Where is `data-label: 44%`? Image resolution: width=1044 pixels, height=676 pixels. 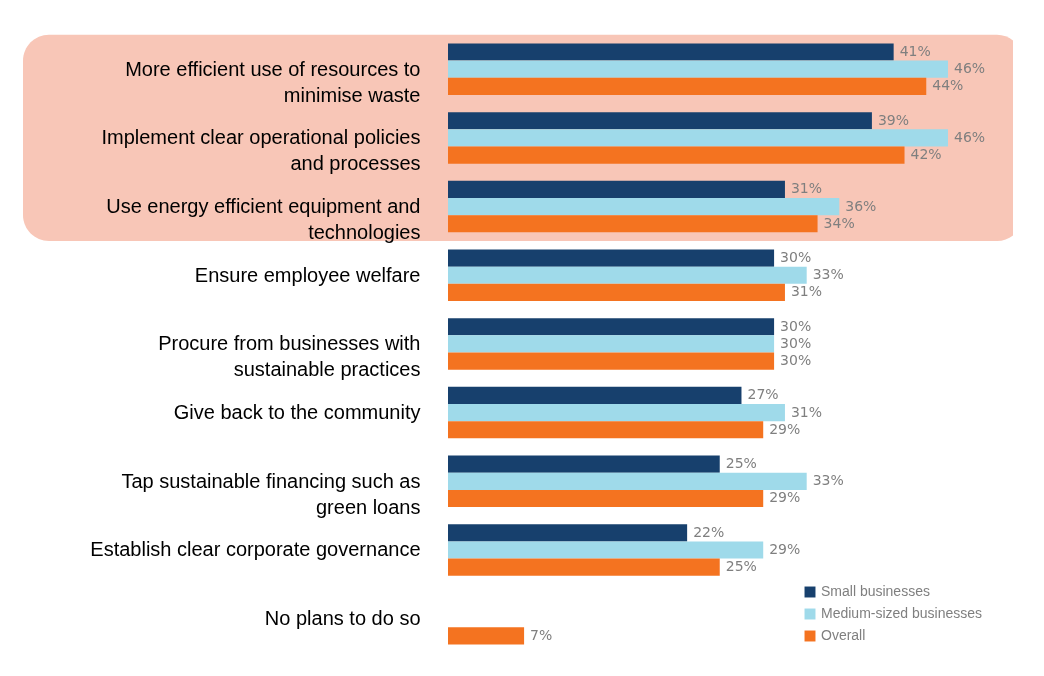
data-label: 44% is located at coordinates (948, 85).